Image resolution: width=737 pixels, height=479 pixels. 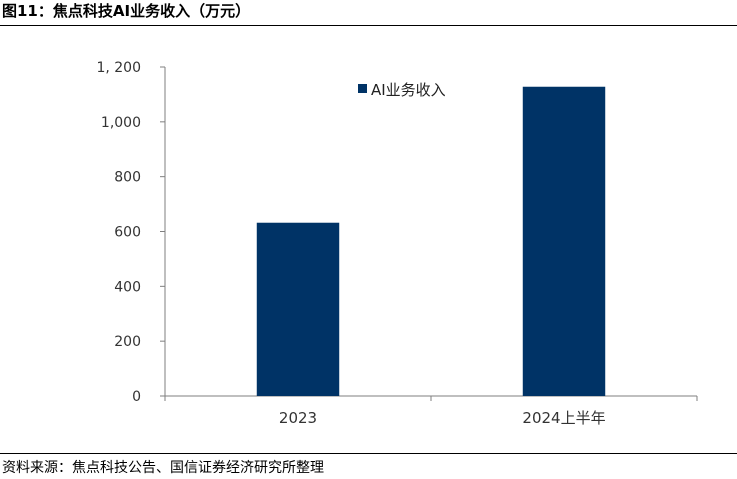 I want to click on y-tick-label: 400, so click(x=127, y=287).